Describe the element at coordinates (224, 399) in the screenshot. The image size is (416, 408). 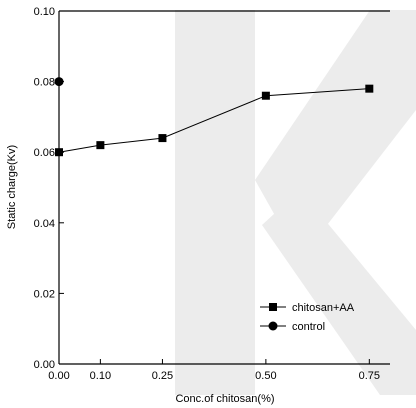
I see `x-axis-title: Conc.of chitosan(%)` at that location.